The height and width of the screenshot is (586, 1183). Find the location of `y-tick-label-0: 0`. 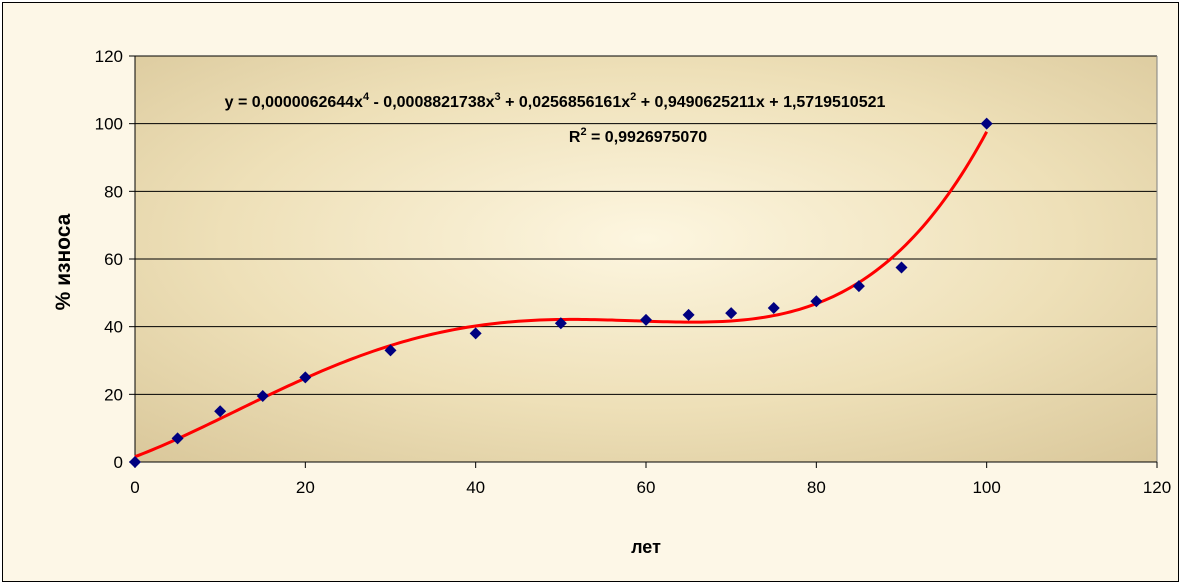

y-tick-label-0: 0 is located at coordinates (118, 462).